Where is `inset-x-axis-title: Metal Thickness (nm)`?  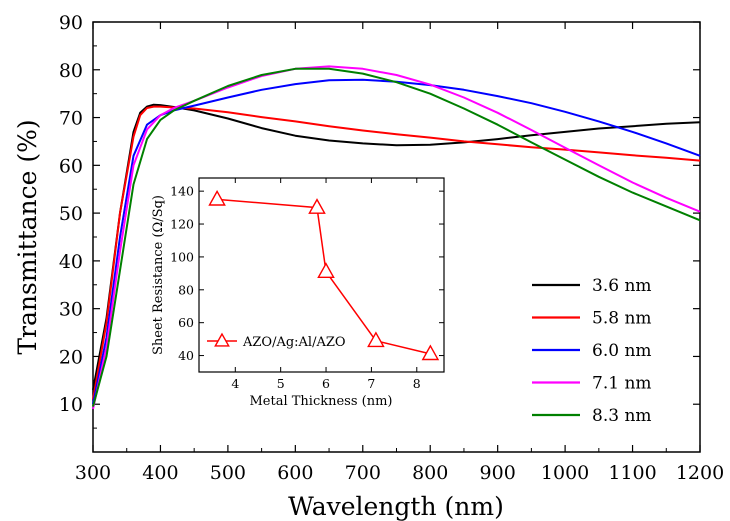 inset-x-axis-title: Metal Thickness (nm) is located at coordinates (320, 401).